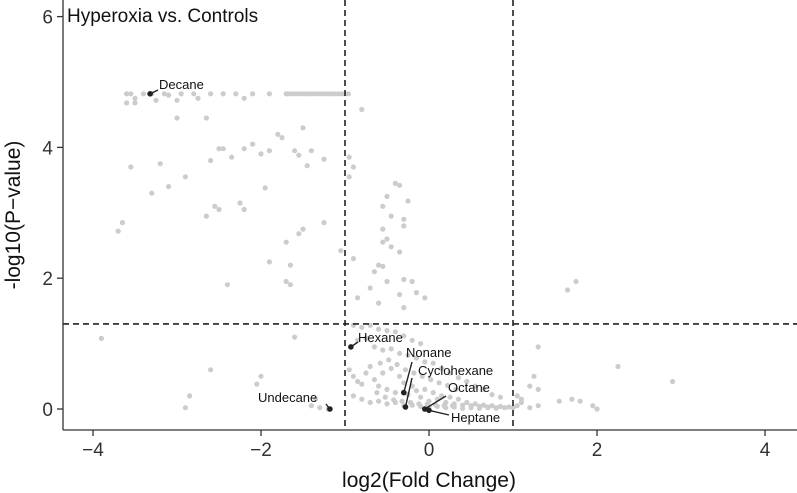  Describe the element at coordinates (13, 215) in the screenshot. I see `y-axis-title: -log10(P−value)` at that location.